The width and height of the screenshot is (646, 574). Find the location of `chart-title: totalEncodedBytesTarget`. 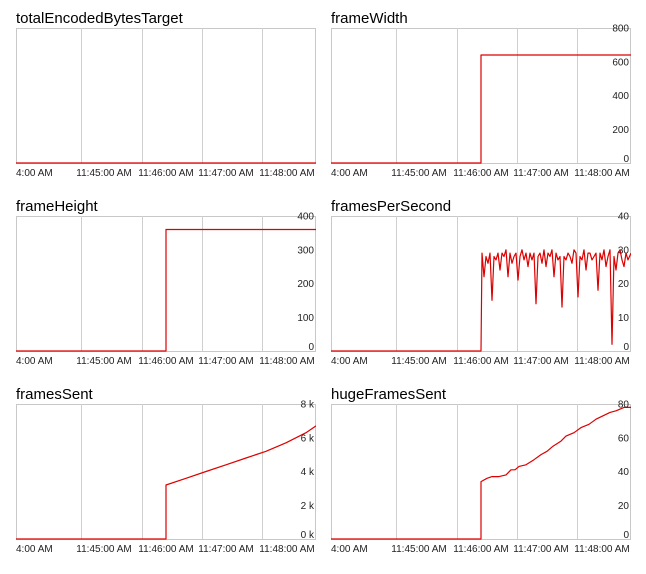

chart-title: totalEncodedBytesTarget is located at coordinates (99, 18).